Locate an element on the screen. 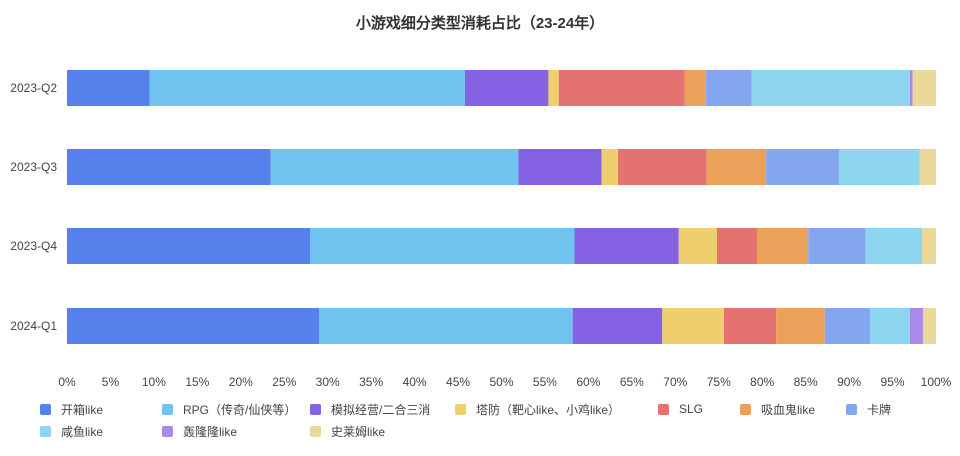  x-tick-label: 35% is located at coordinates (371, 382).